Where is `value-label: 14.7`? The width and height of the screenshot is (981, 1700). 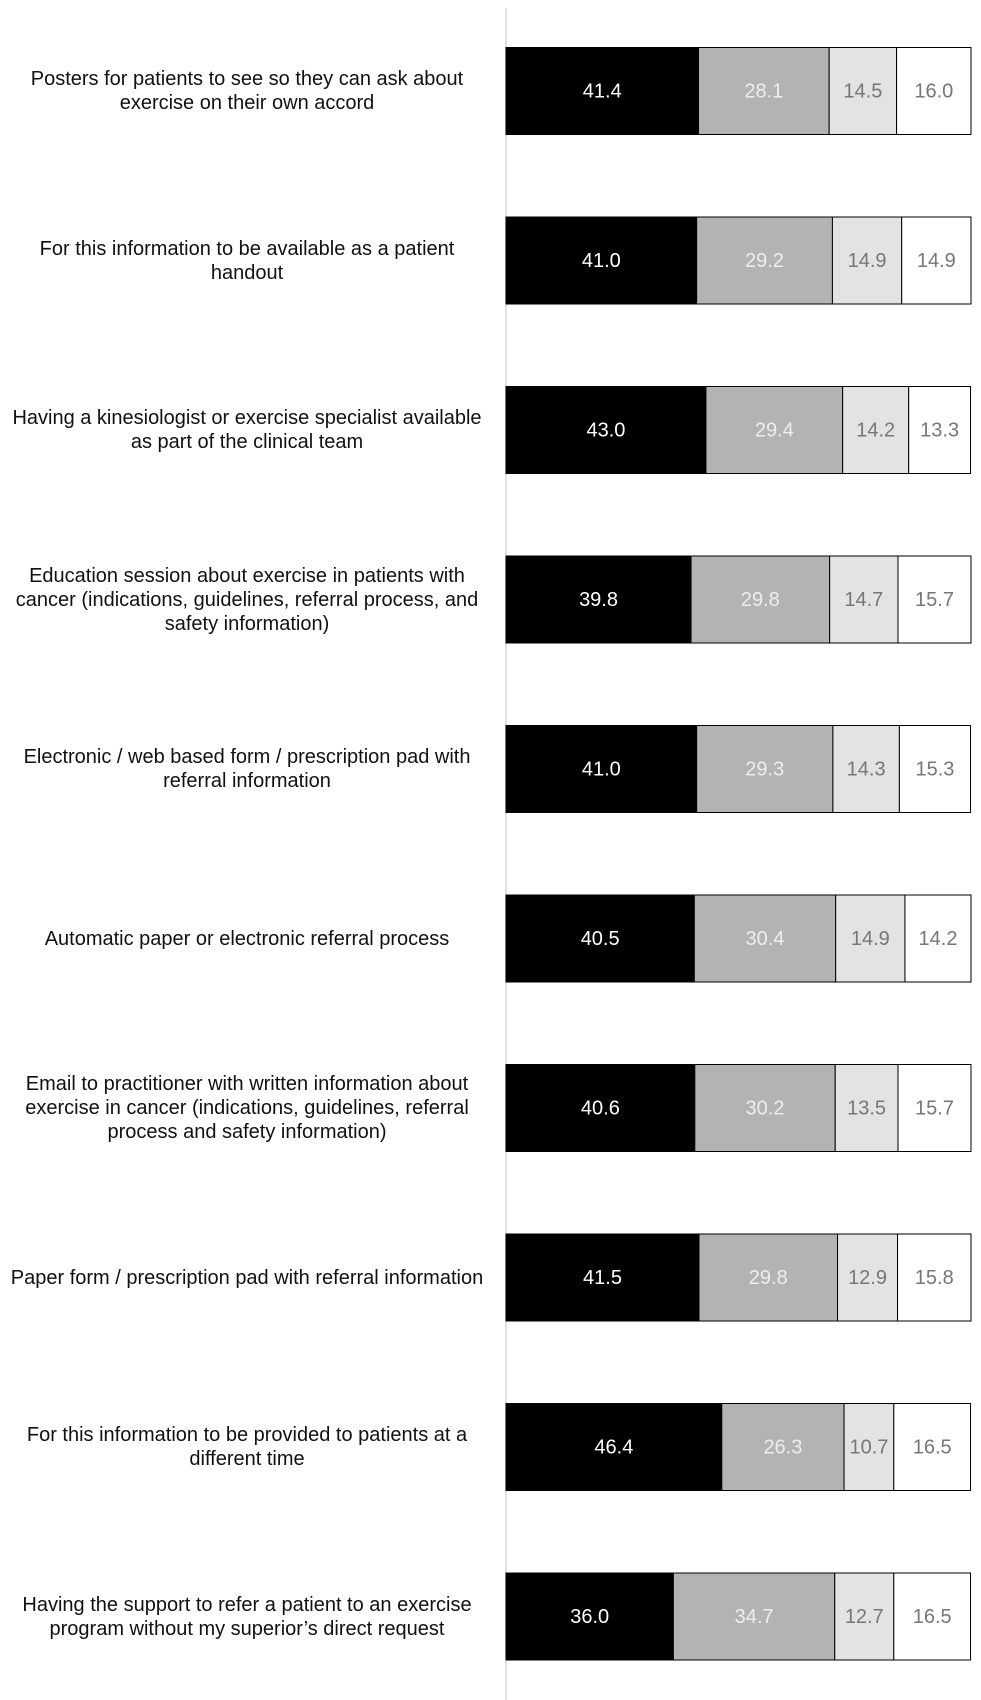 value-label: 14.7 is located at coordinates (863, 600).